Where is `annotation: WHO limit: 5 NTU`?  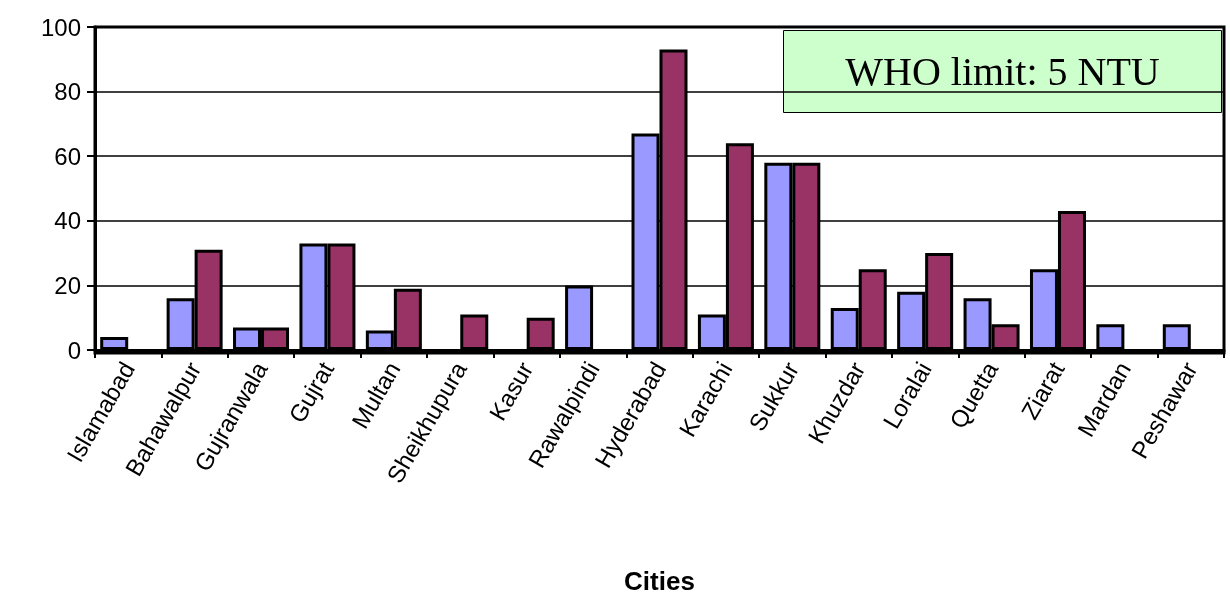 annotation: WHO limit: 5 NTU is located at coordinates (1002, 71).